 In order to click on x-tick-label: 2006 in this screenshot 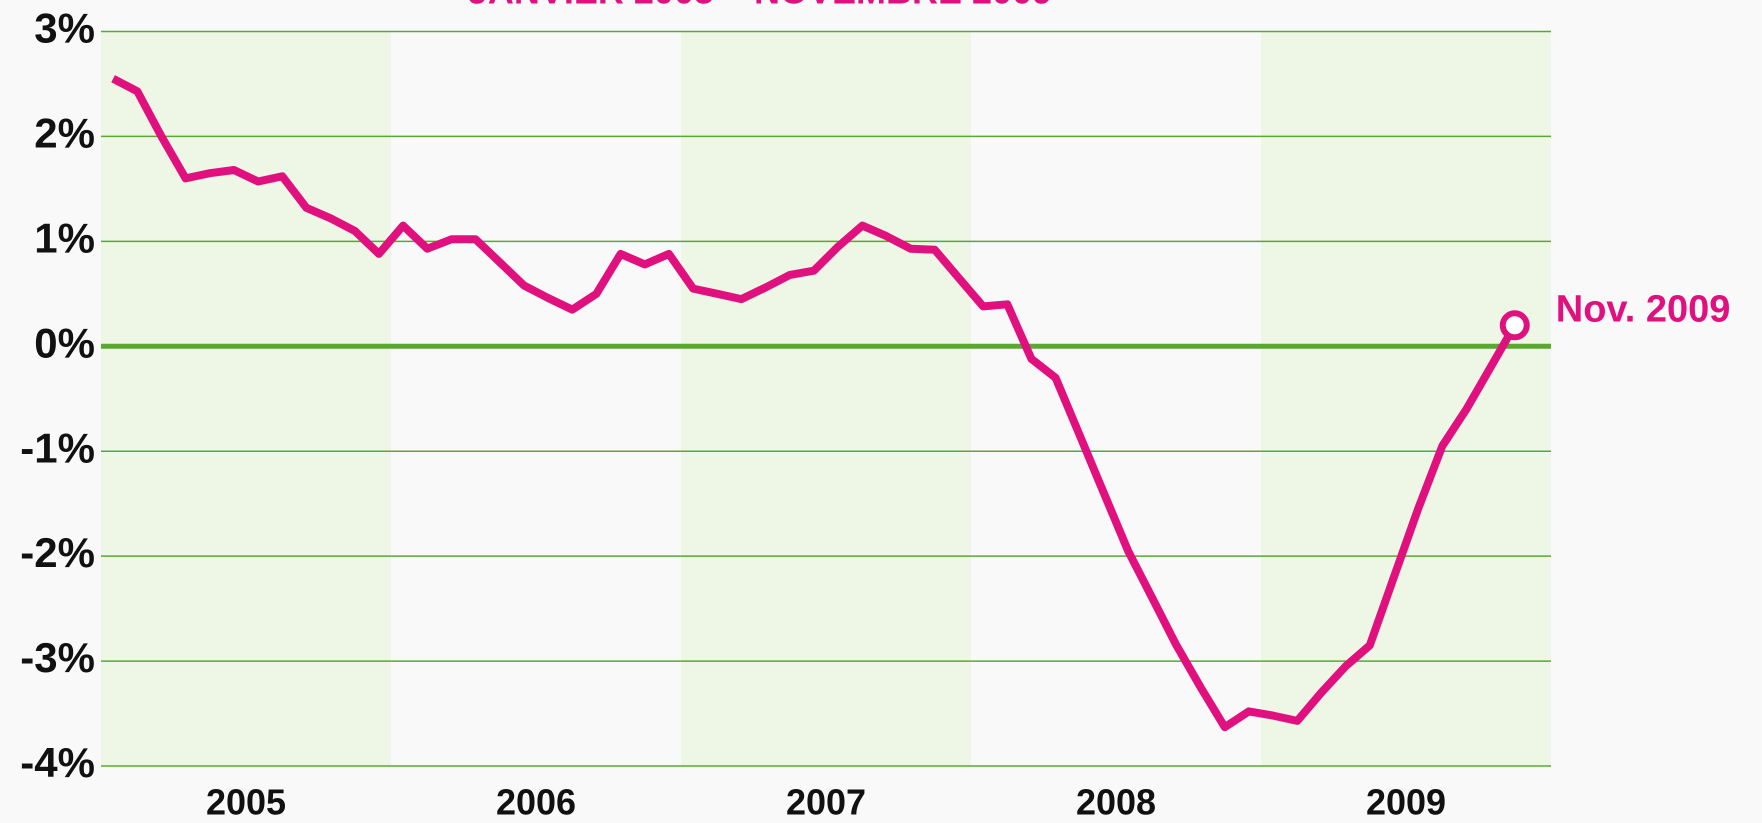, I will do `click(536, 802)`.